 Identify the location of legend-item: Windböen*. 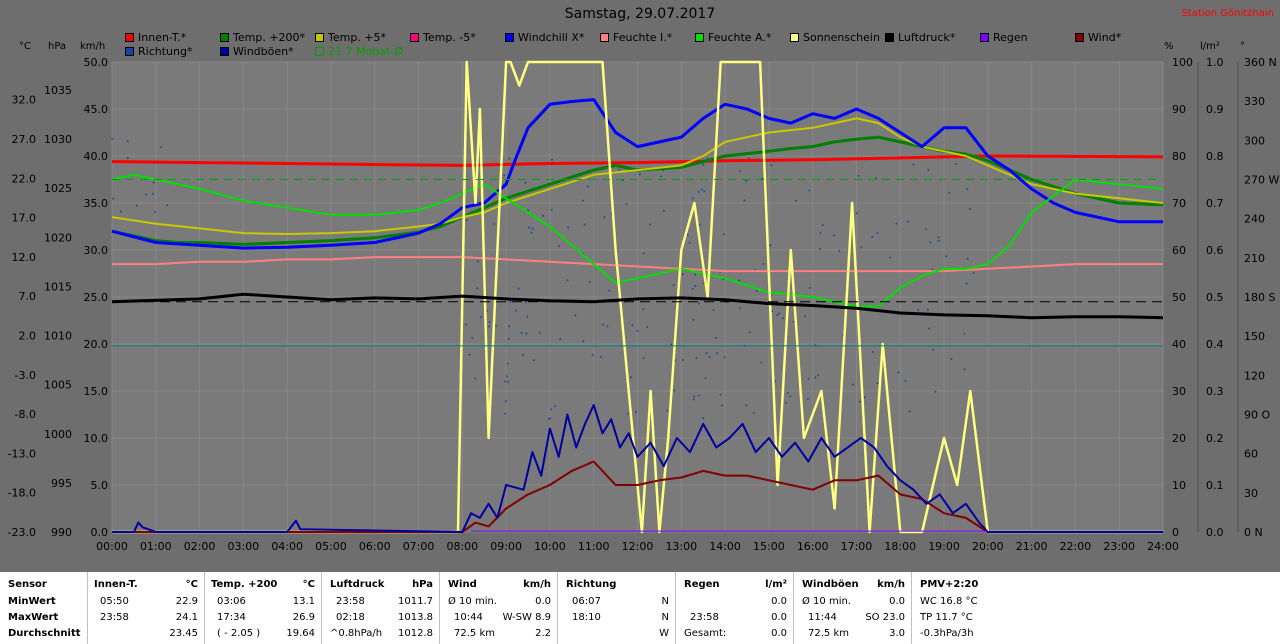
(257, 51).